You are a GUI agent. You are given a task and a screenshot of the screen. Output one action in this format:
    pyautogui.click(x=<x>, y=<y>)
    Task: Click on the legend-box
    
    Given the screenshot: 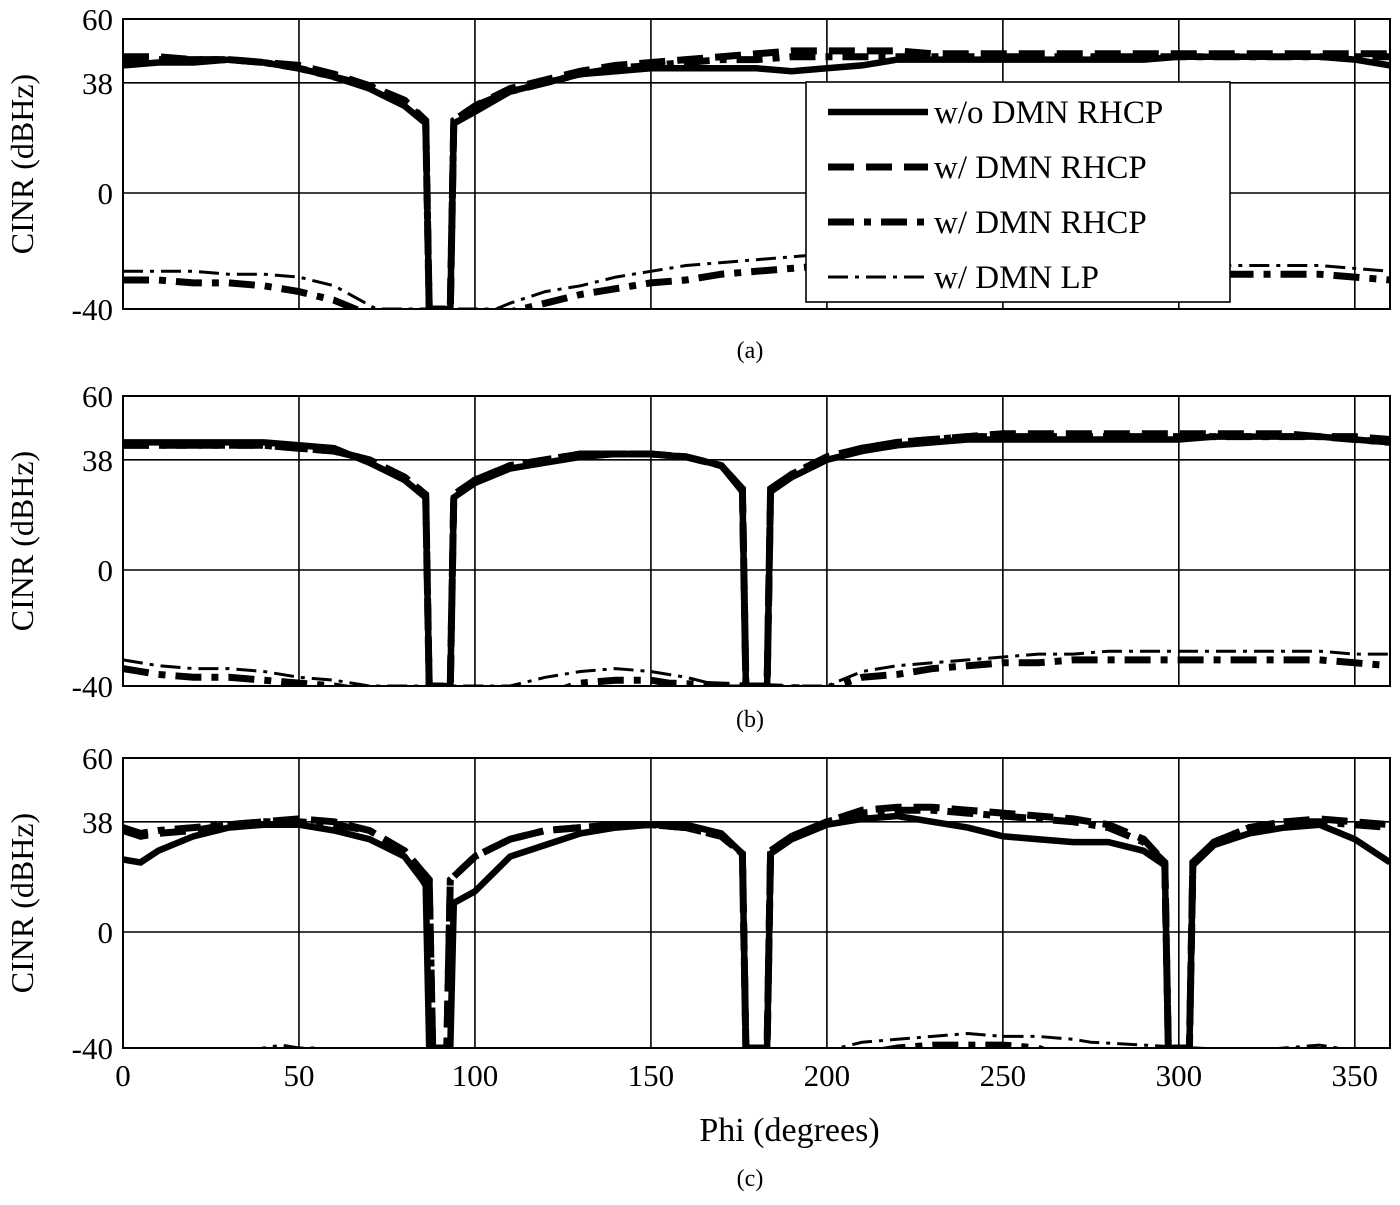 What is the action you would take?
    pyautogui.click(x=1018, y=192)
    